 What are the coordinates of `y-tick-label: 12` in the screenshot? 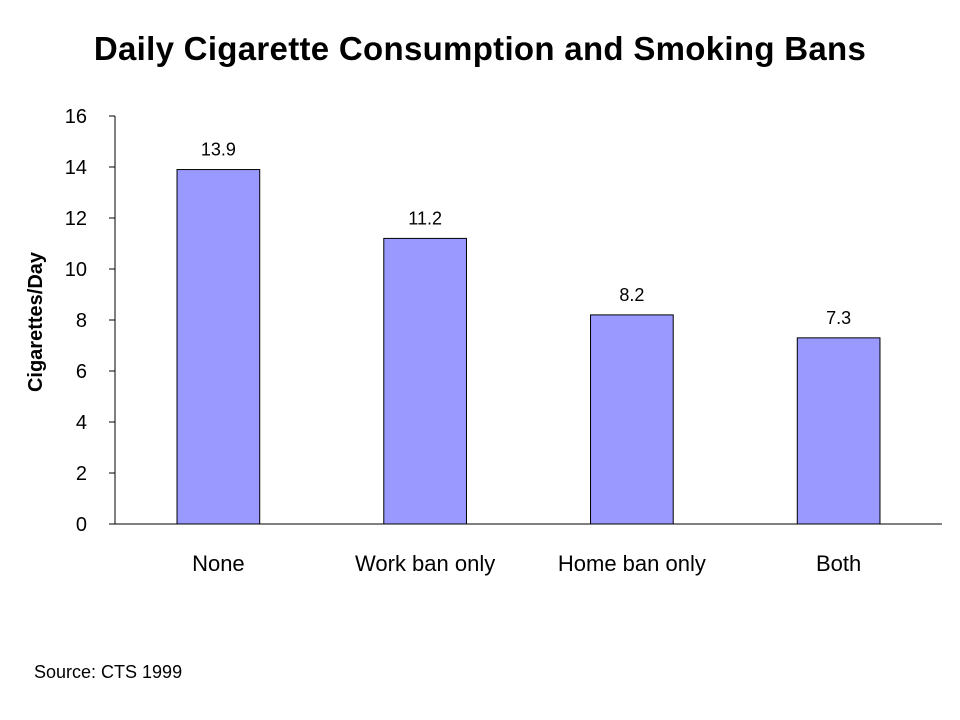 It's located at (76, 219).